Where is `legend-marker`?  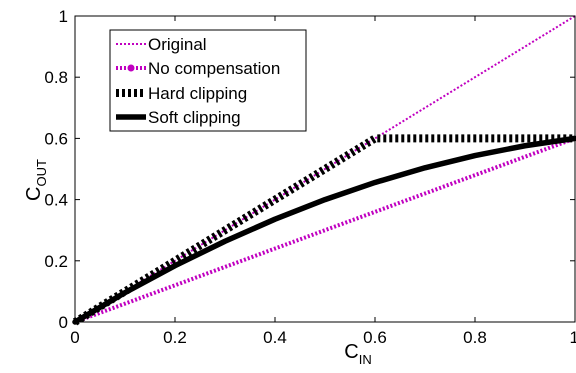 legend-marker is located at coordinates (131, 68).